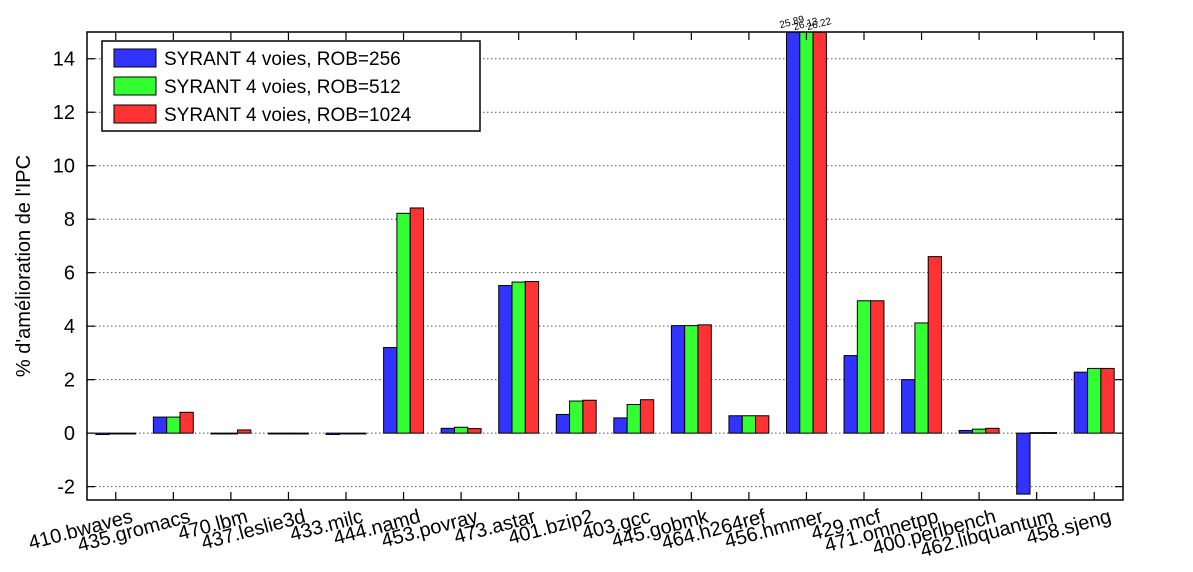 The image size is (1193, 572). Describe the element at coordinates (64, 113) in the screenshot. I see `y-tick-label: 12` at that location.